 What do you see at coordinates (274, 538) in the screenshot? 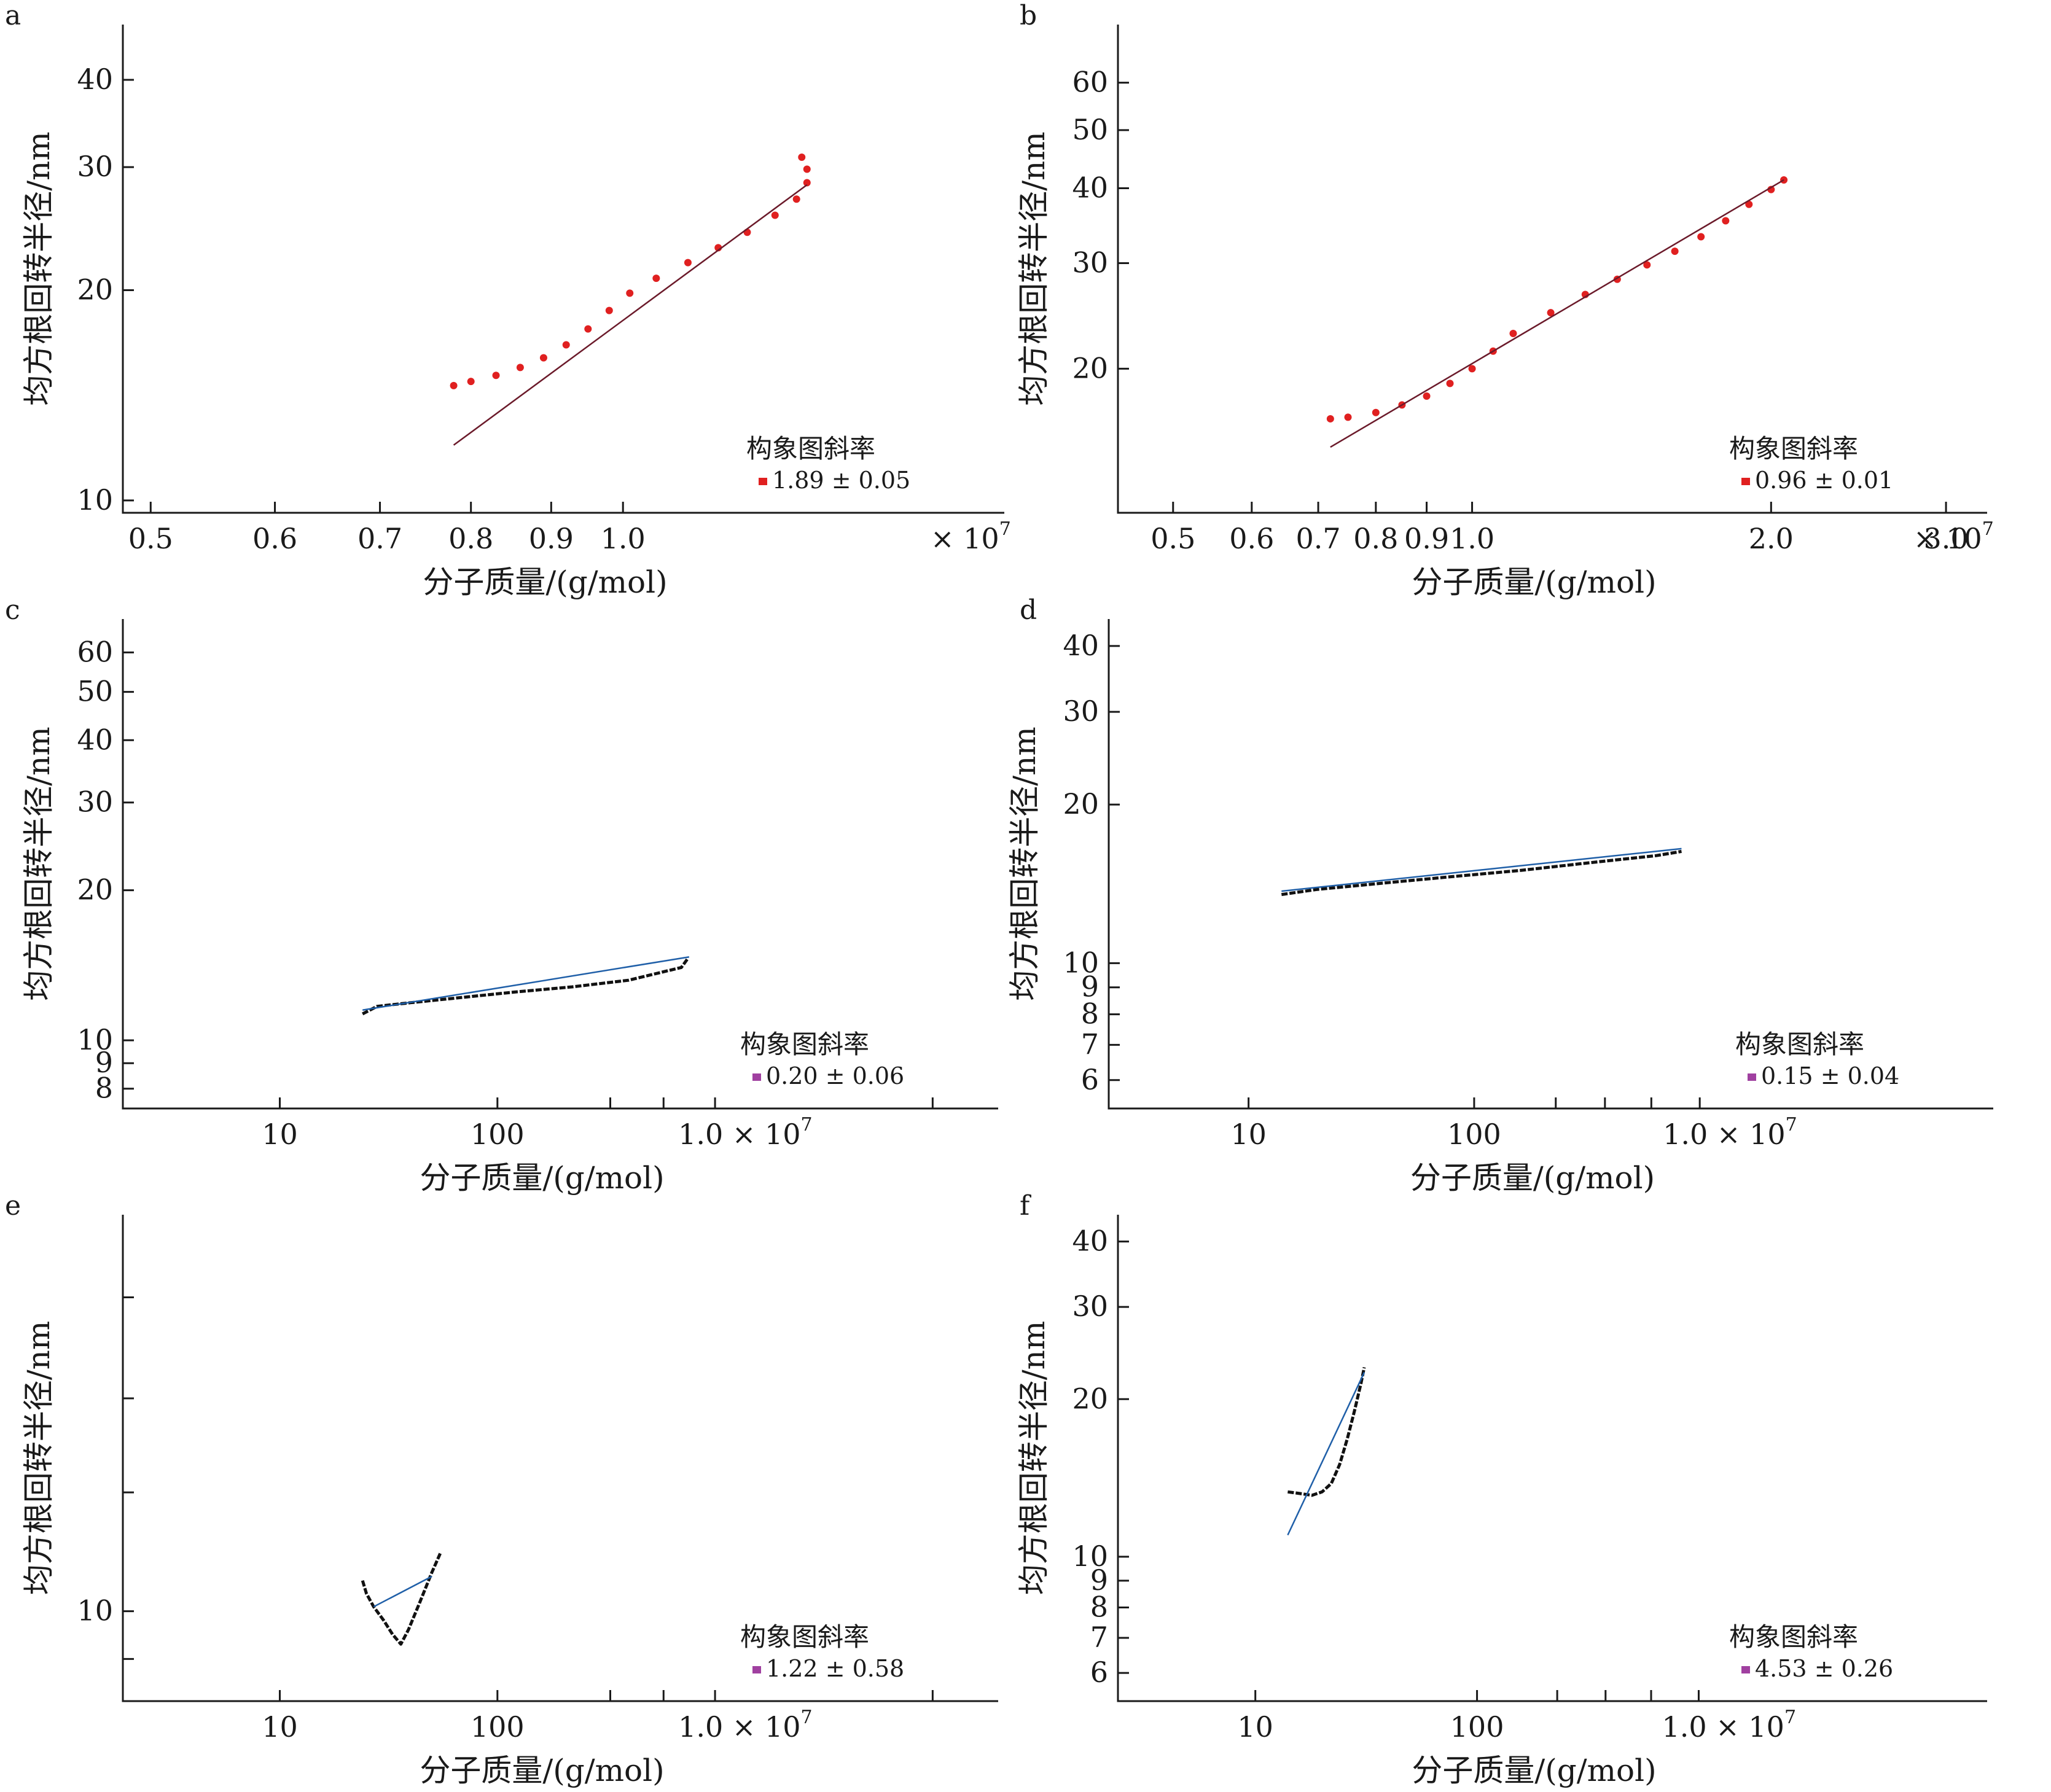
I see `x-tick-label: 0.6` at bounding box center [274, 538].